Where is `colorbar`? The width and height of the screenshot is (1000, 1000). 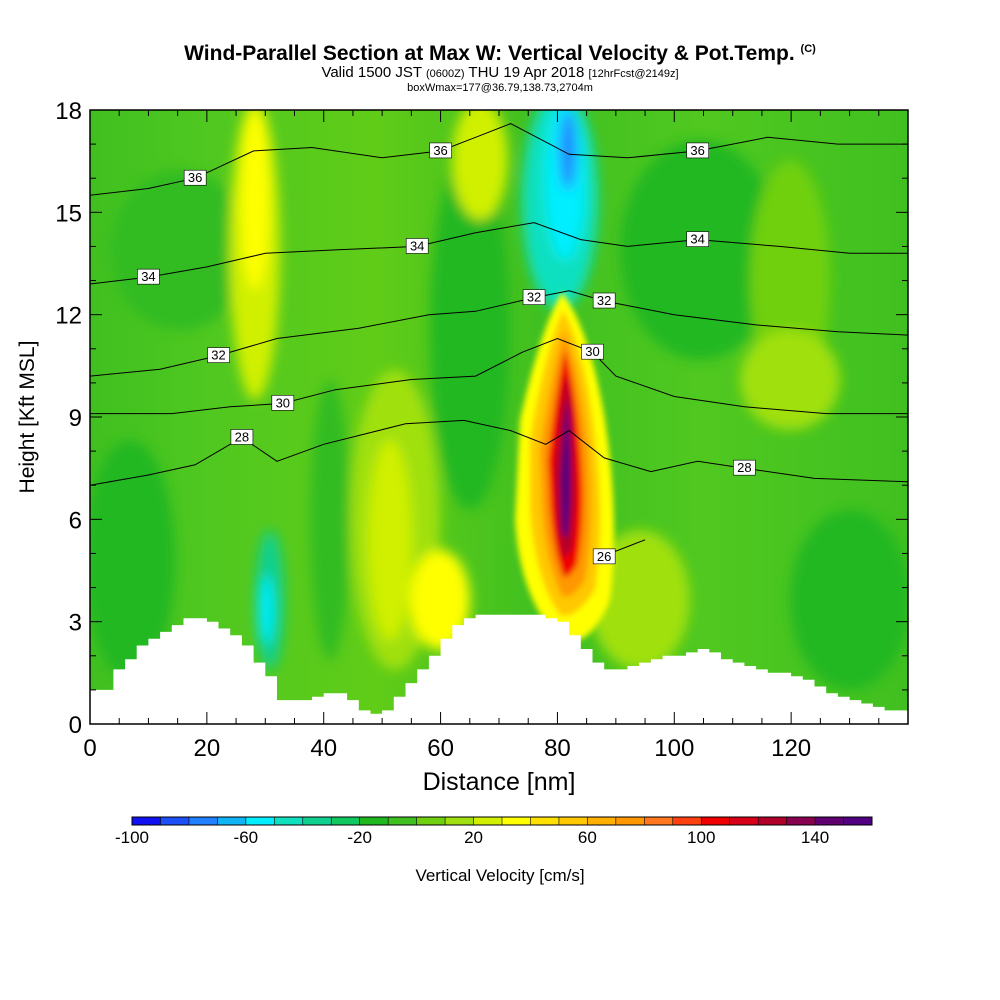 colorbar is located at coordinates (502, 821).